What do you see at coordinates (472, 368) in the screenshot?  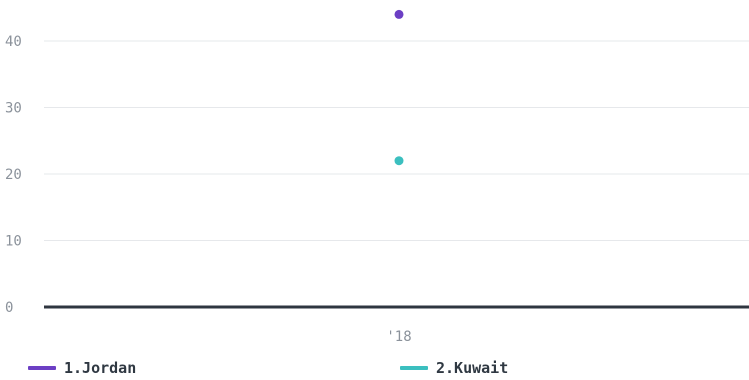 I see `legend-label-kuwait: 2.Kuwait` at bounding box center [472, 368].